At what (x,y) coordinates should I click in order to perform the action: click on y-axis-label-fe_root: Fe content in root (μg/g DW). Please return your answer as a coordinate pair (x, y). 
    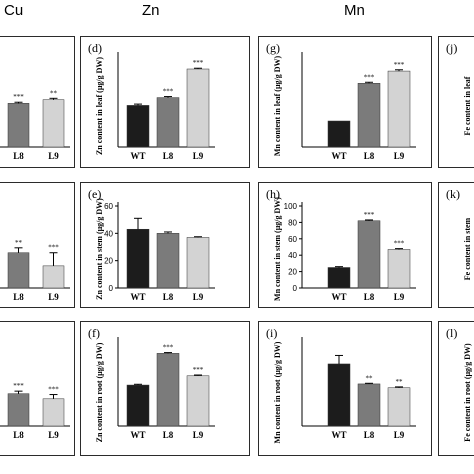
    Looking at the image, I should click on (467, 392).